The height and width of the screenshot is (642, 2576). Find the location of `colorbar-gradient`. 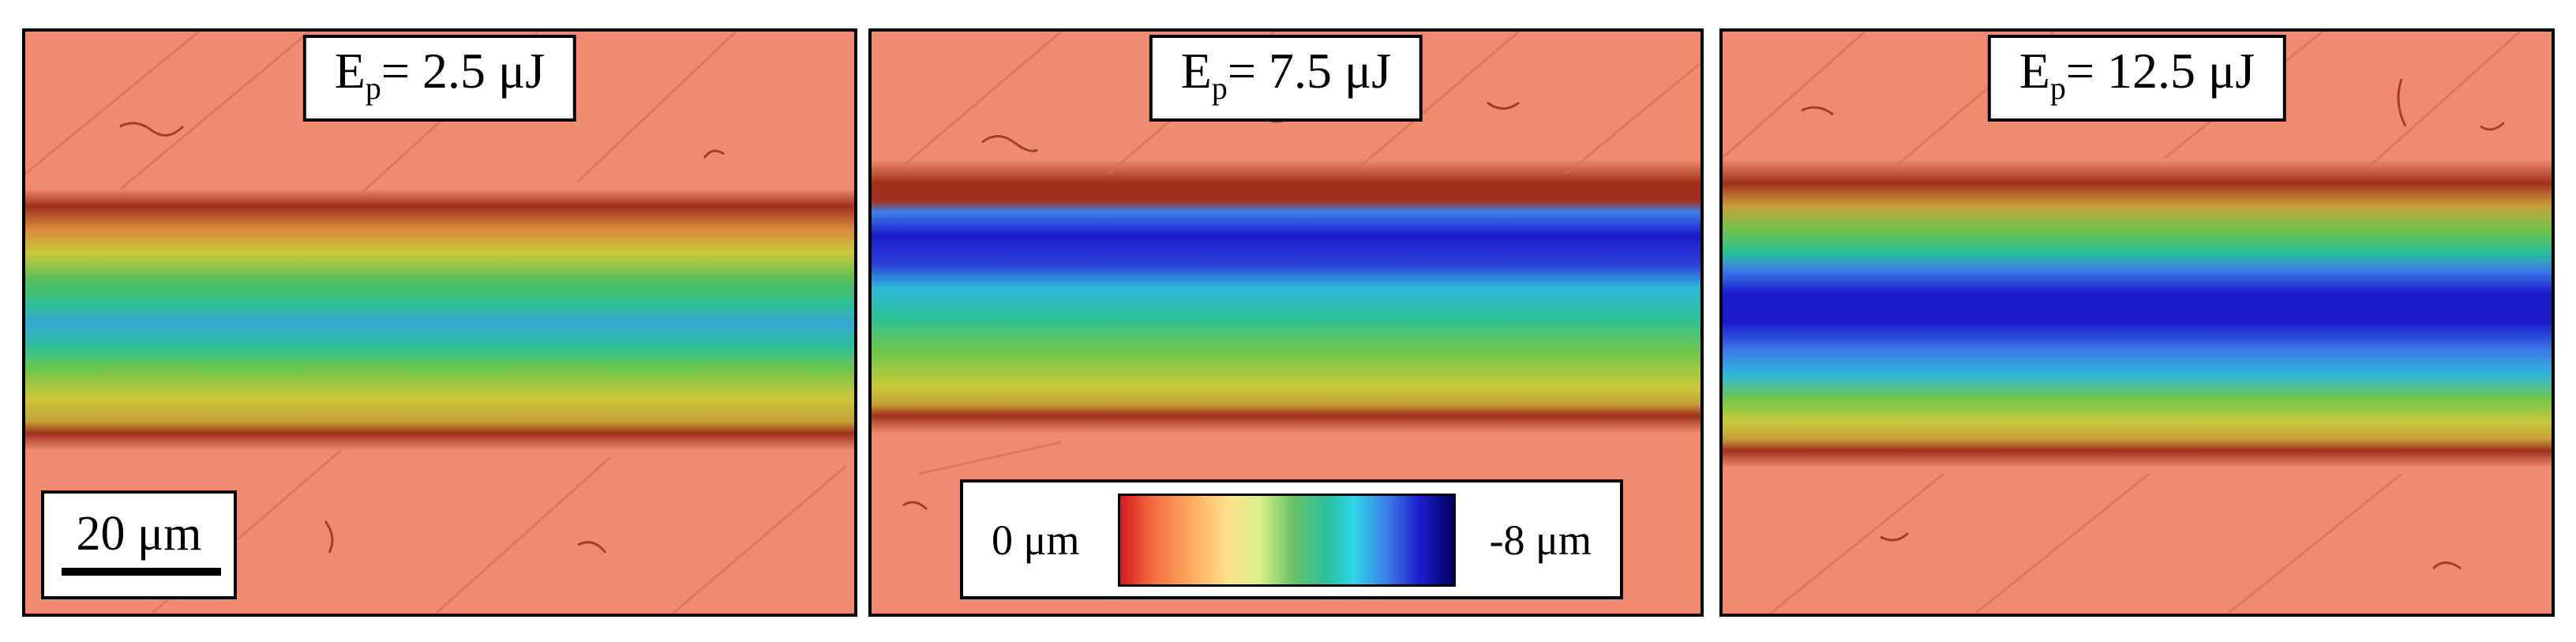

colorbar-gradient is located at coordinates (1287, 540).